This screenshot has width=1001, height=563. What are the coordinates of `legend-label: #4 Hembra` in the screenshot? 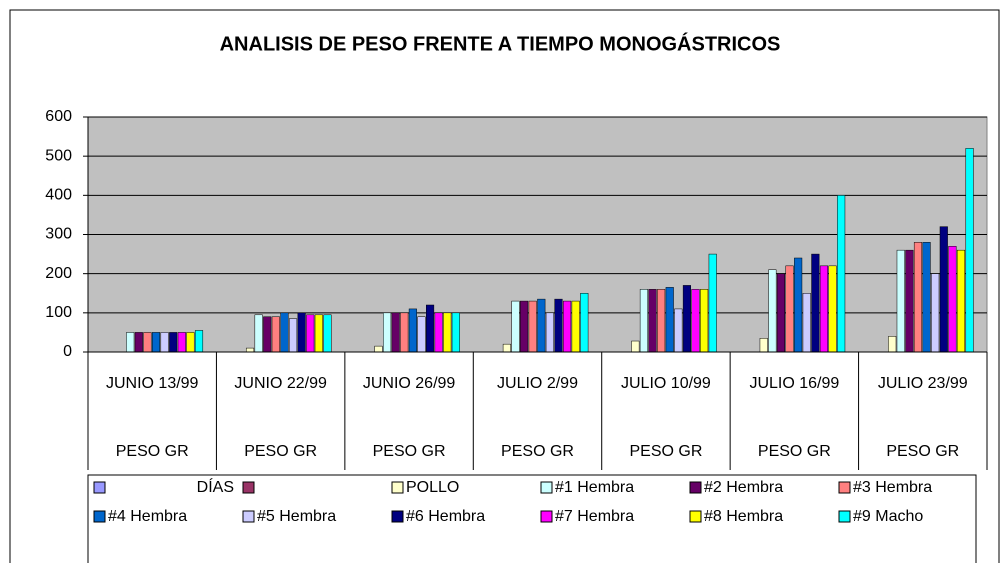 It's located at (147, 516).